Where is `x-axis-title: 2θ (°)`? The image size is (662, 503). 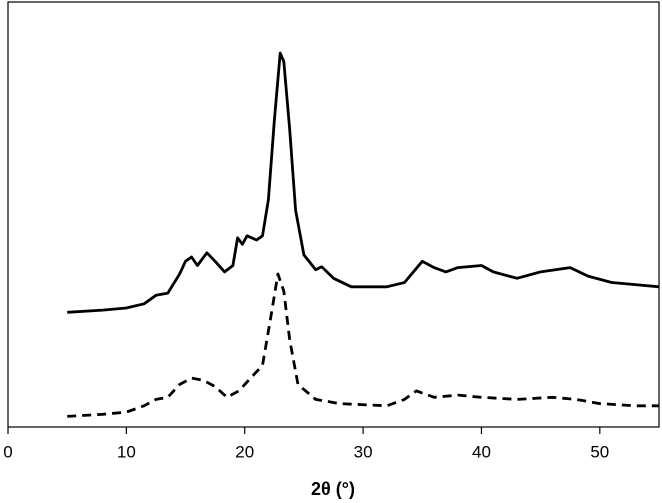
x-axis-title: 2θ (°) is located at coordinates (333, 489).